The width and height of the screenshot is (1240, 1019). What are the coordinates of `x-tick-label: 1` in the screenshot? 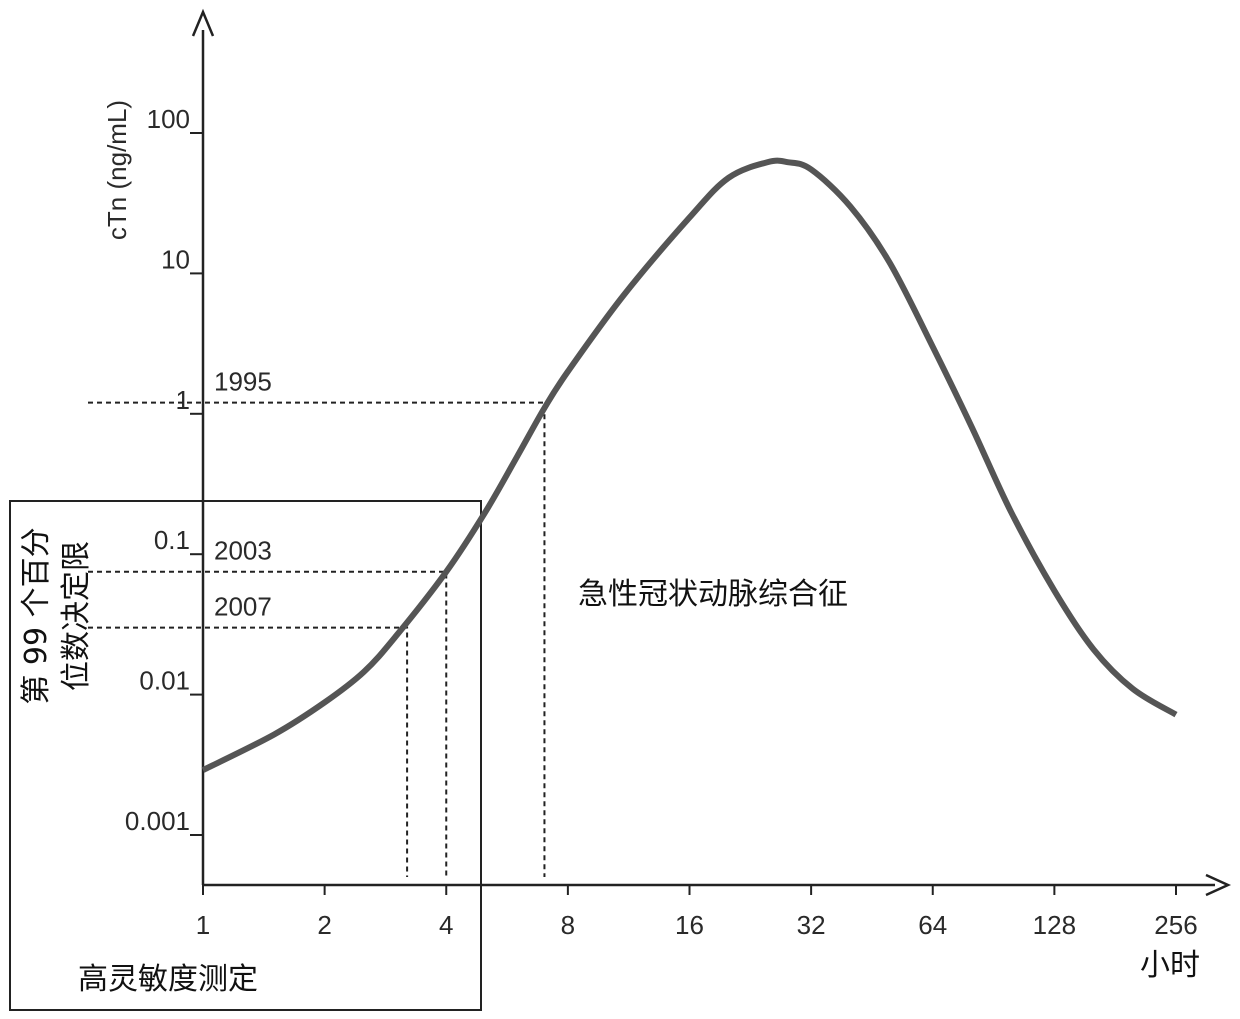 It's located at (203, 925).